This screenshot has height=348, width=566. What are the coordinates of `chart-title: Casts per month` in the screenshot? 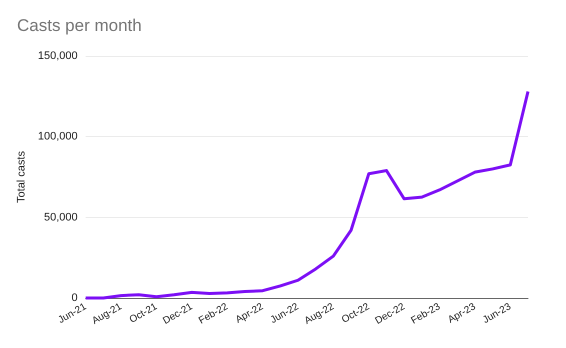 It's located at (79, 25).